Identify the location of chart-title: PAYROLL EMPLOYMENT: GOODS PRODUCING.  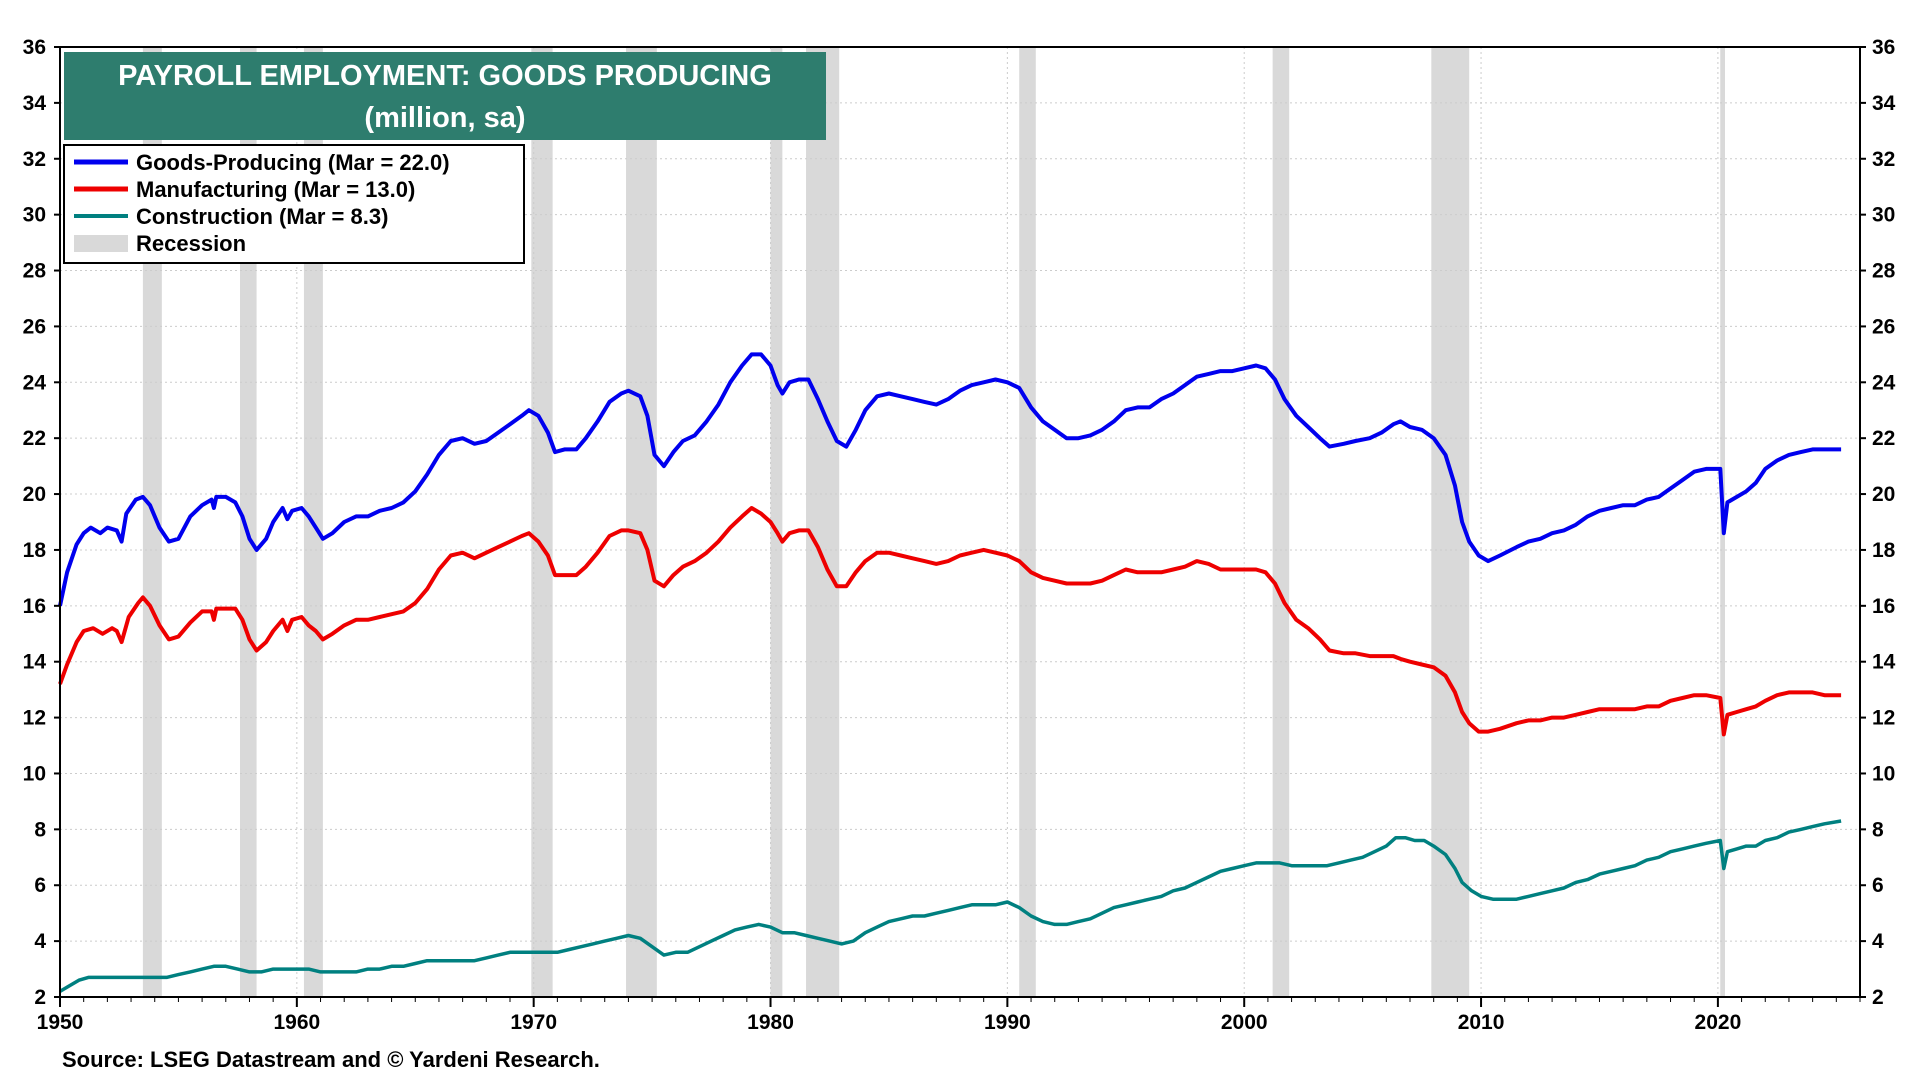
(445, 76).